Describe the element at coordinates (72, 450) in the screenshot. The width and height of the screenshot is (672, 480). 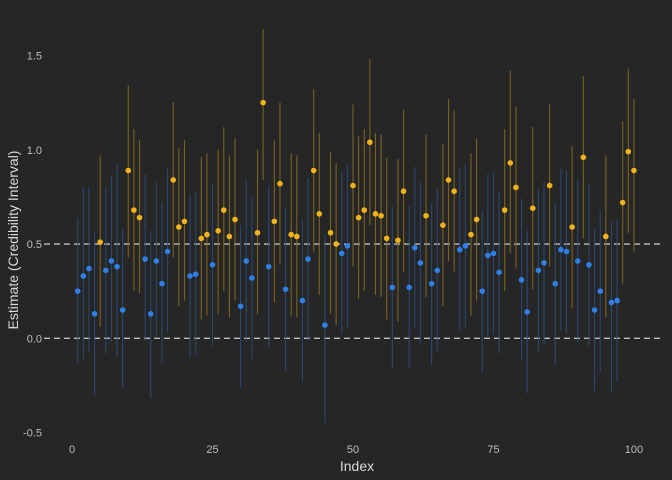
I see `x-tick-label: 0` at that location.